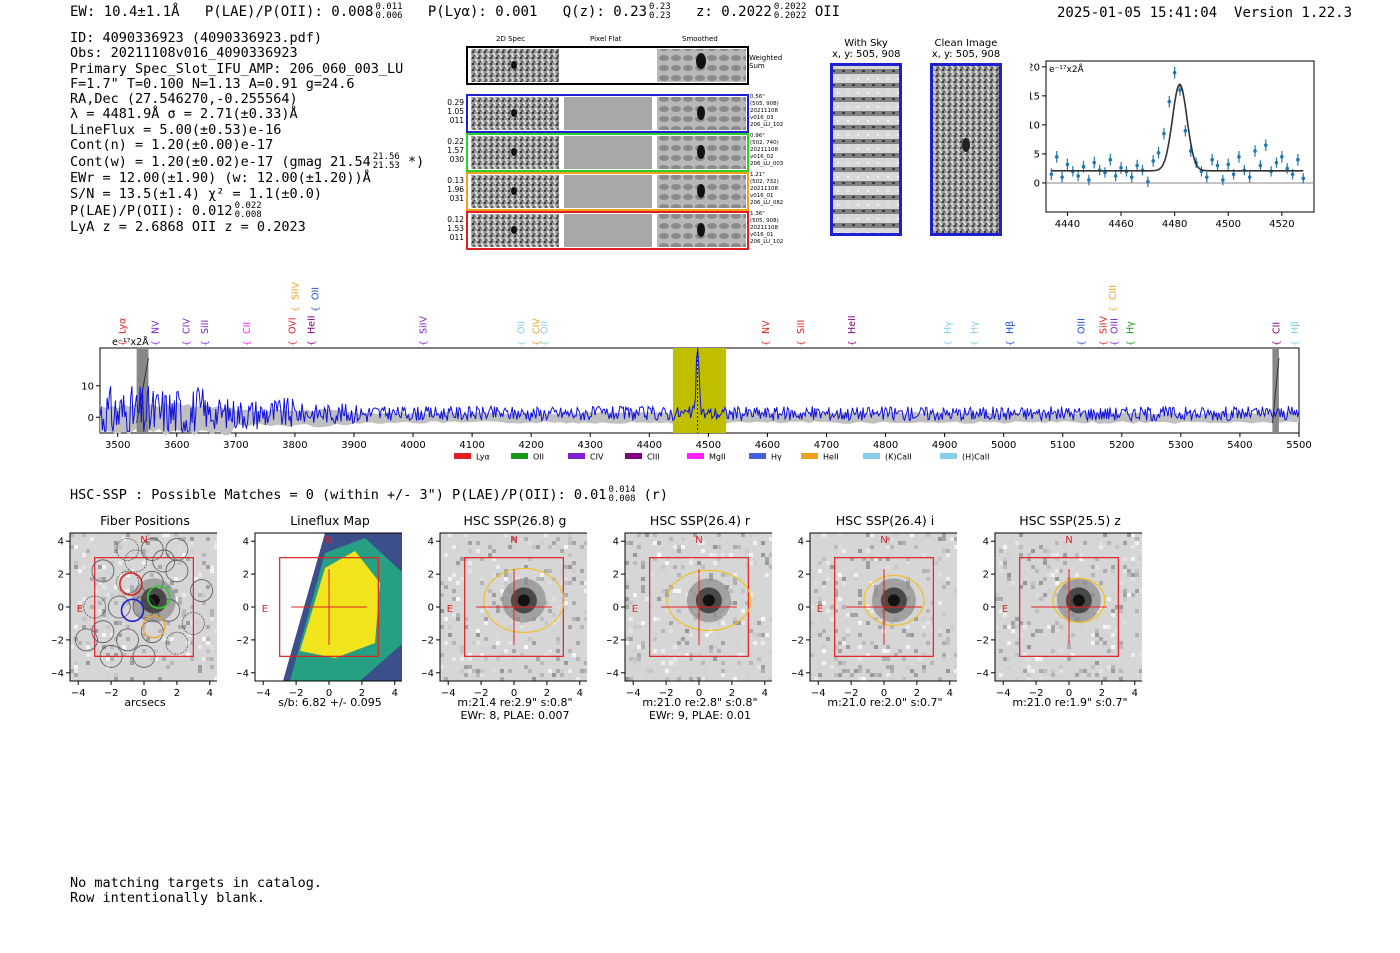 The height and width of the screenshot is (953, 1400). I want to click on cutout-stat: 0.13, so click(455, 180).